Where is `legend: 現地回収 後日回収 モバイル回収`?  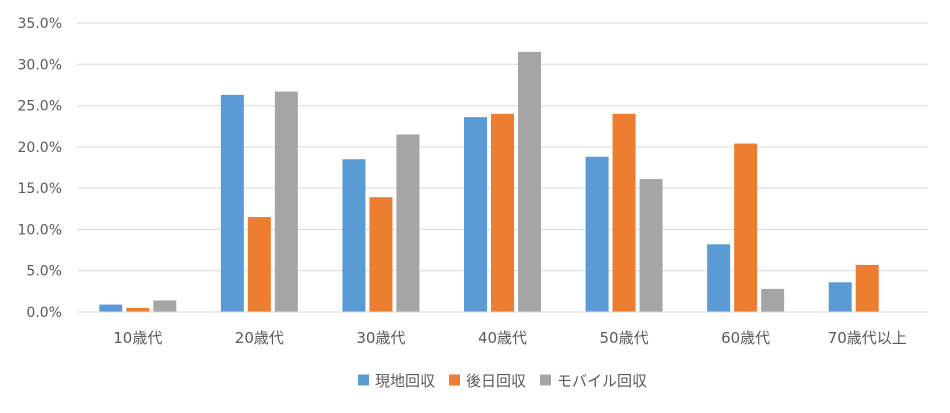 legend: 現地回収 後日回収 モバイル回収 is located at coordinates (502, 381).